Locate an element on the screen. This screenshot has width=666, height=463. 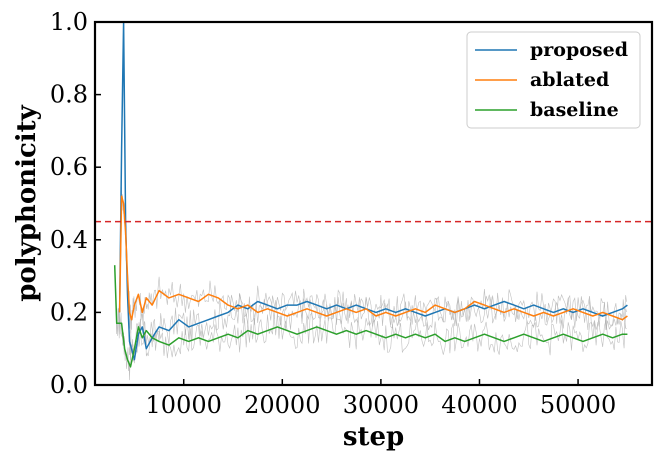
x-tick-label: 50000 is located at coordinates (578, 405).